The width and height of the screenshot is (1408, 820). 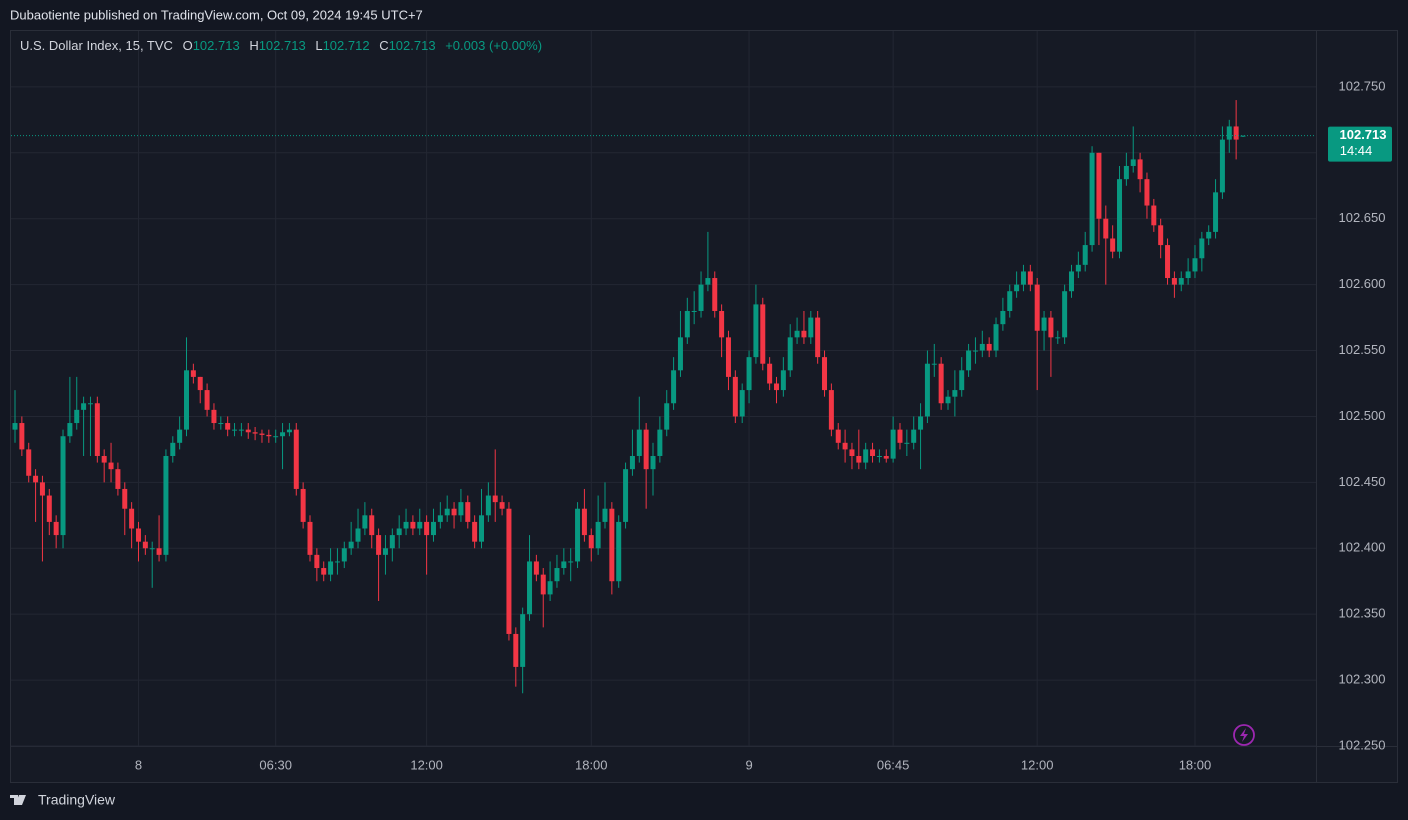 I want to click on c-label: C, so click(x=383, y=45).